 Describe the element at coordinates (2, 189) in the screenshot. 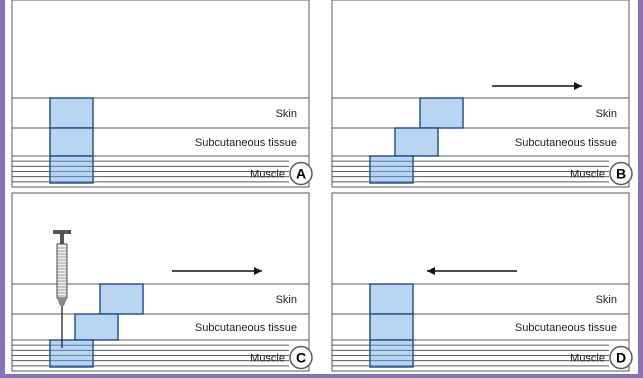

I see `frame-left-bar` at that location.